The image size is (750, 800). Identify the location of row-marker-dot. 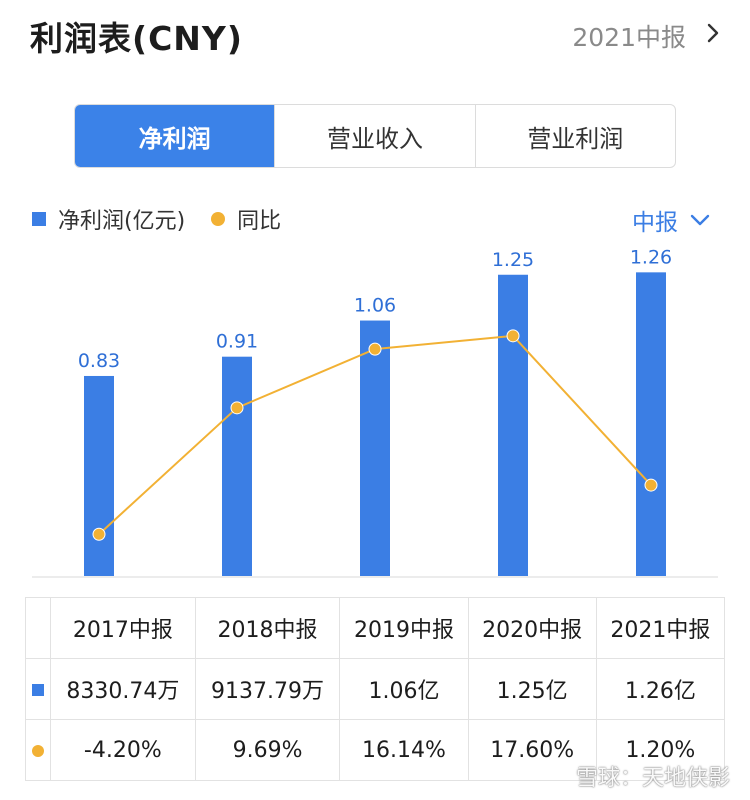
(38, 750).